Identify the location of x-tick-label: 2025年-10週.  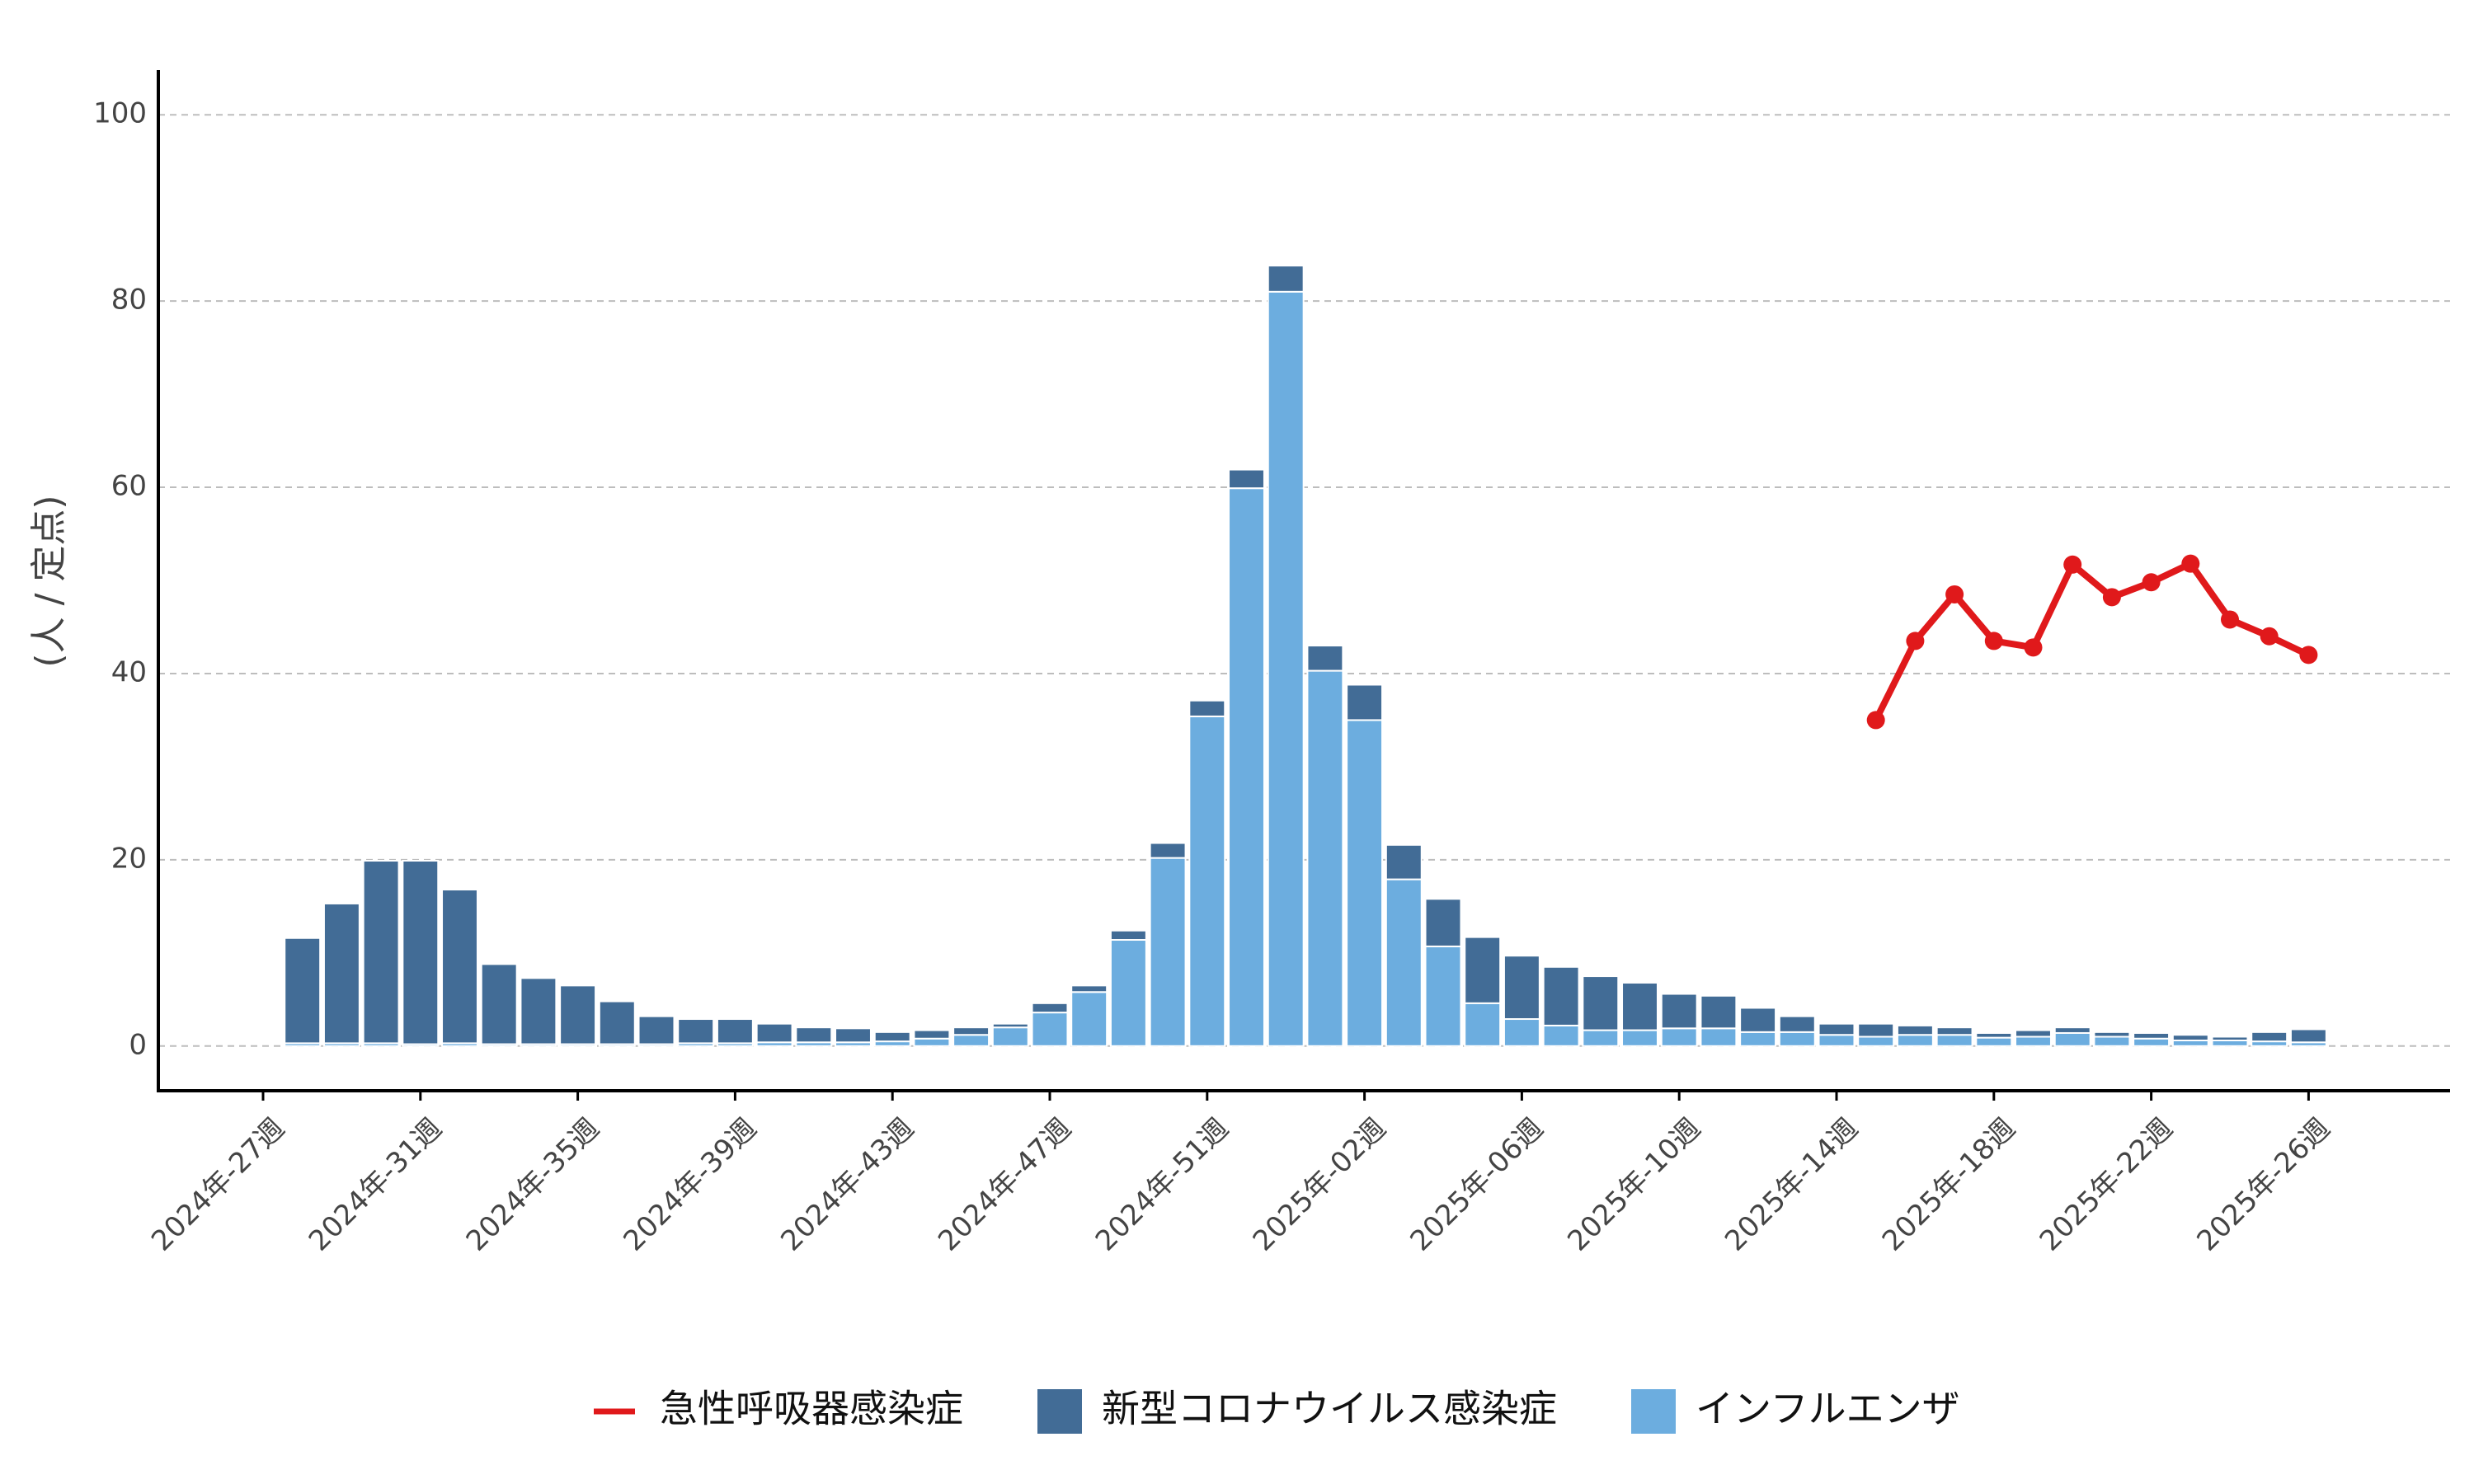
(1634, 1185).